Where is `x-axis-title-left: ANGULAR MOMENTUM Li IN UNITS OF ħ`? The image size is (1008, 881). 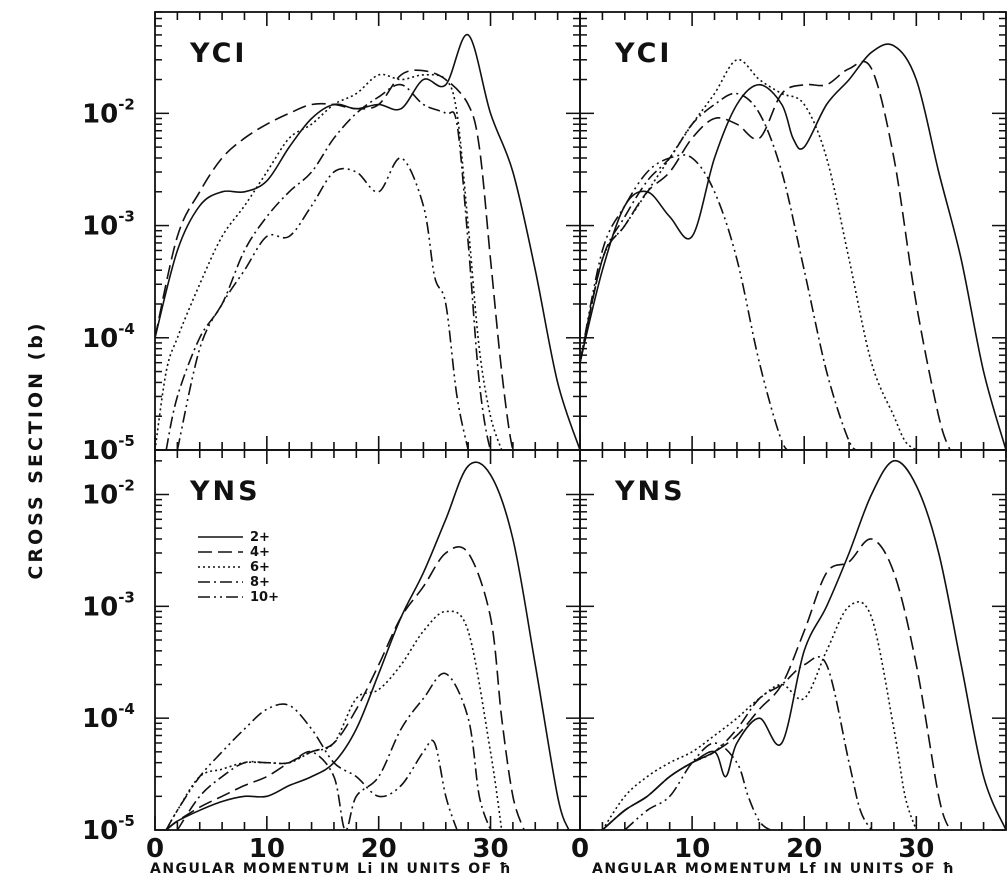
x-axis-title-left: ANGULAR MOMENTUM Li IN UNITS OF ħ is located at coordinates (331, 869).